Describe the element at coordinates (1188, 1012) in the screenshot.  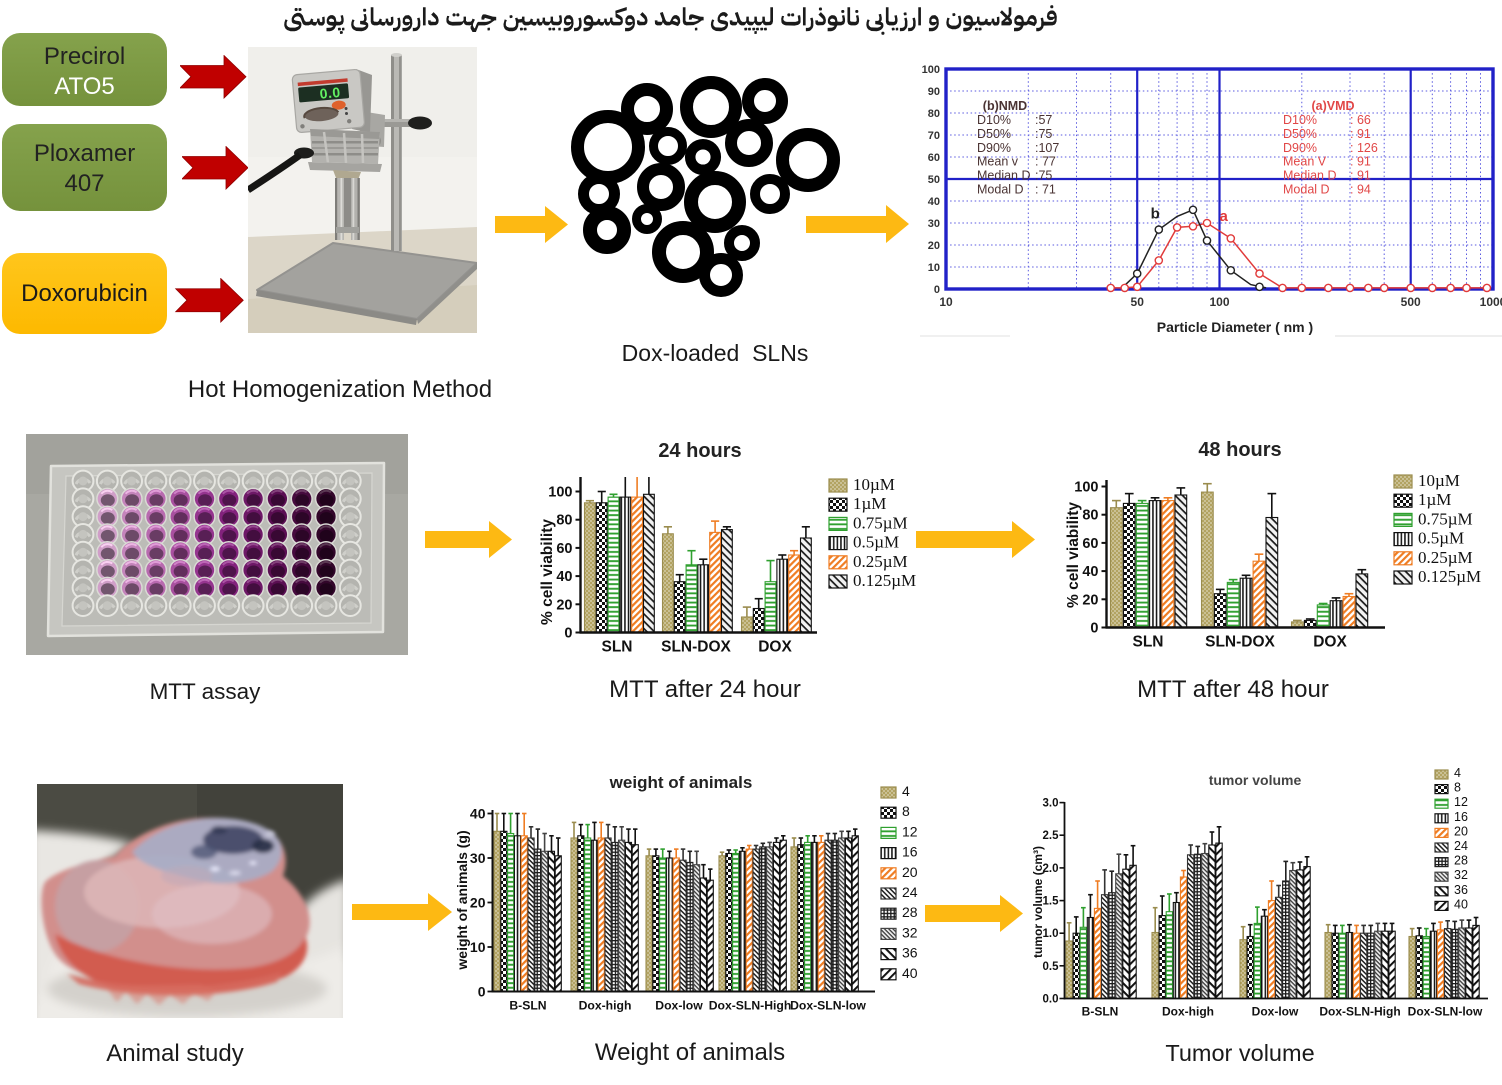
I see `svg-text: Dox-high` at that location.